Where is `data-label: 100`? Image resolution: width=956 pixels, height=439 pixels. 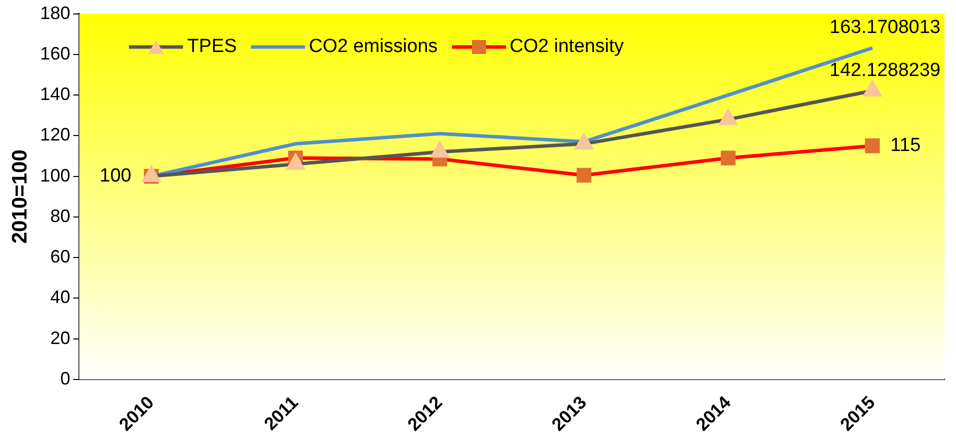 data-label: 100 is located at coordinates (116, 176).